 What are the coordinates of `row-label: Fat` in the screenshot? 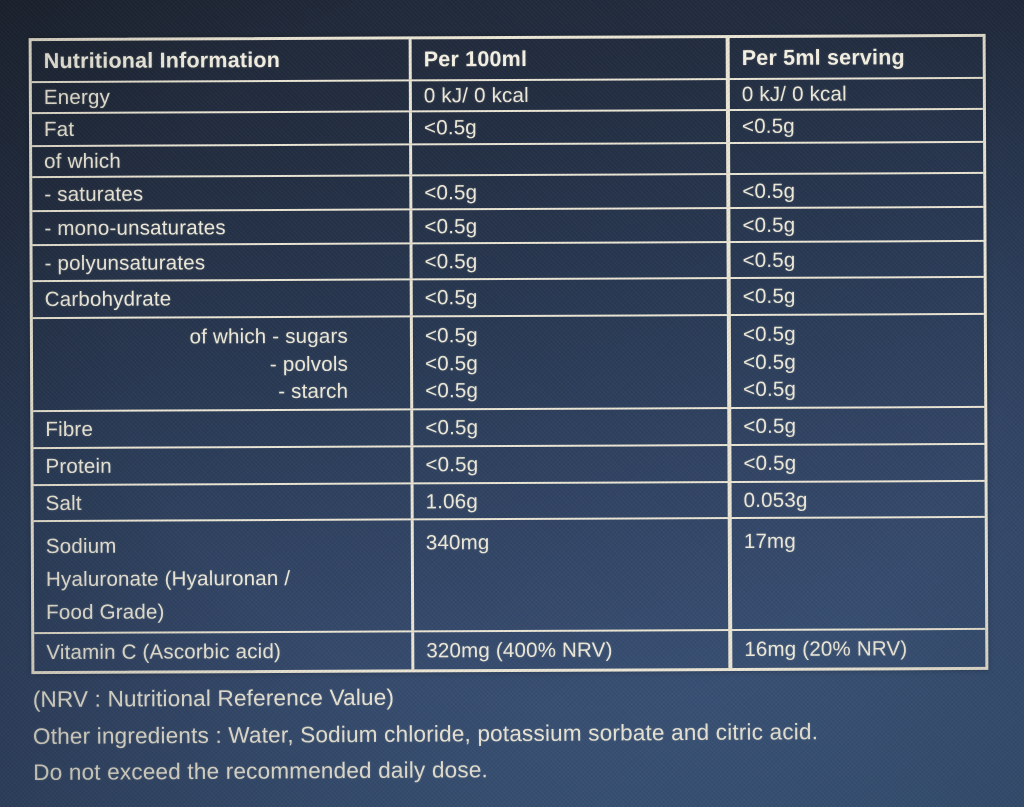 It's located at (59, 130).